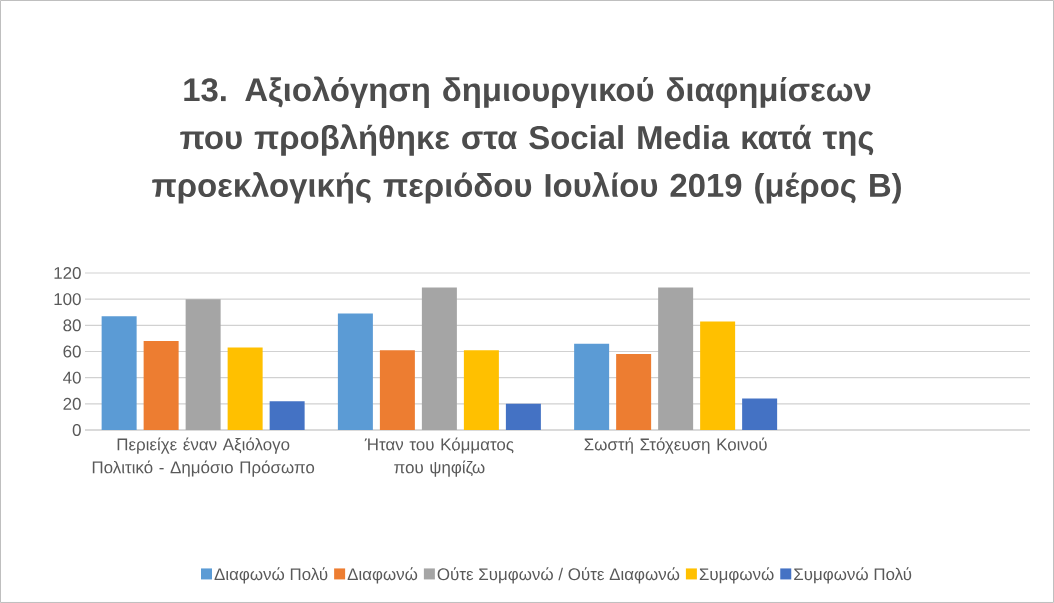 The height and width of the screenshot is (603, 1054). Describe the element at coordinates (72, 351) in the screenshot. I see `y-tick-label: 60` at that location.